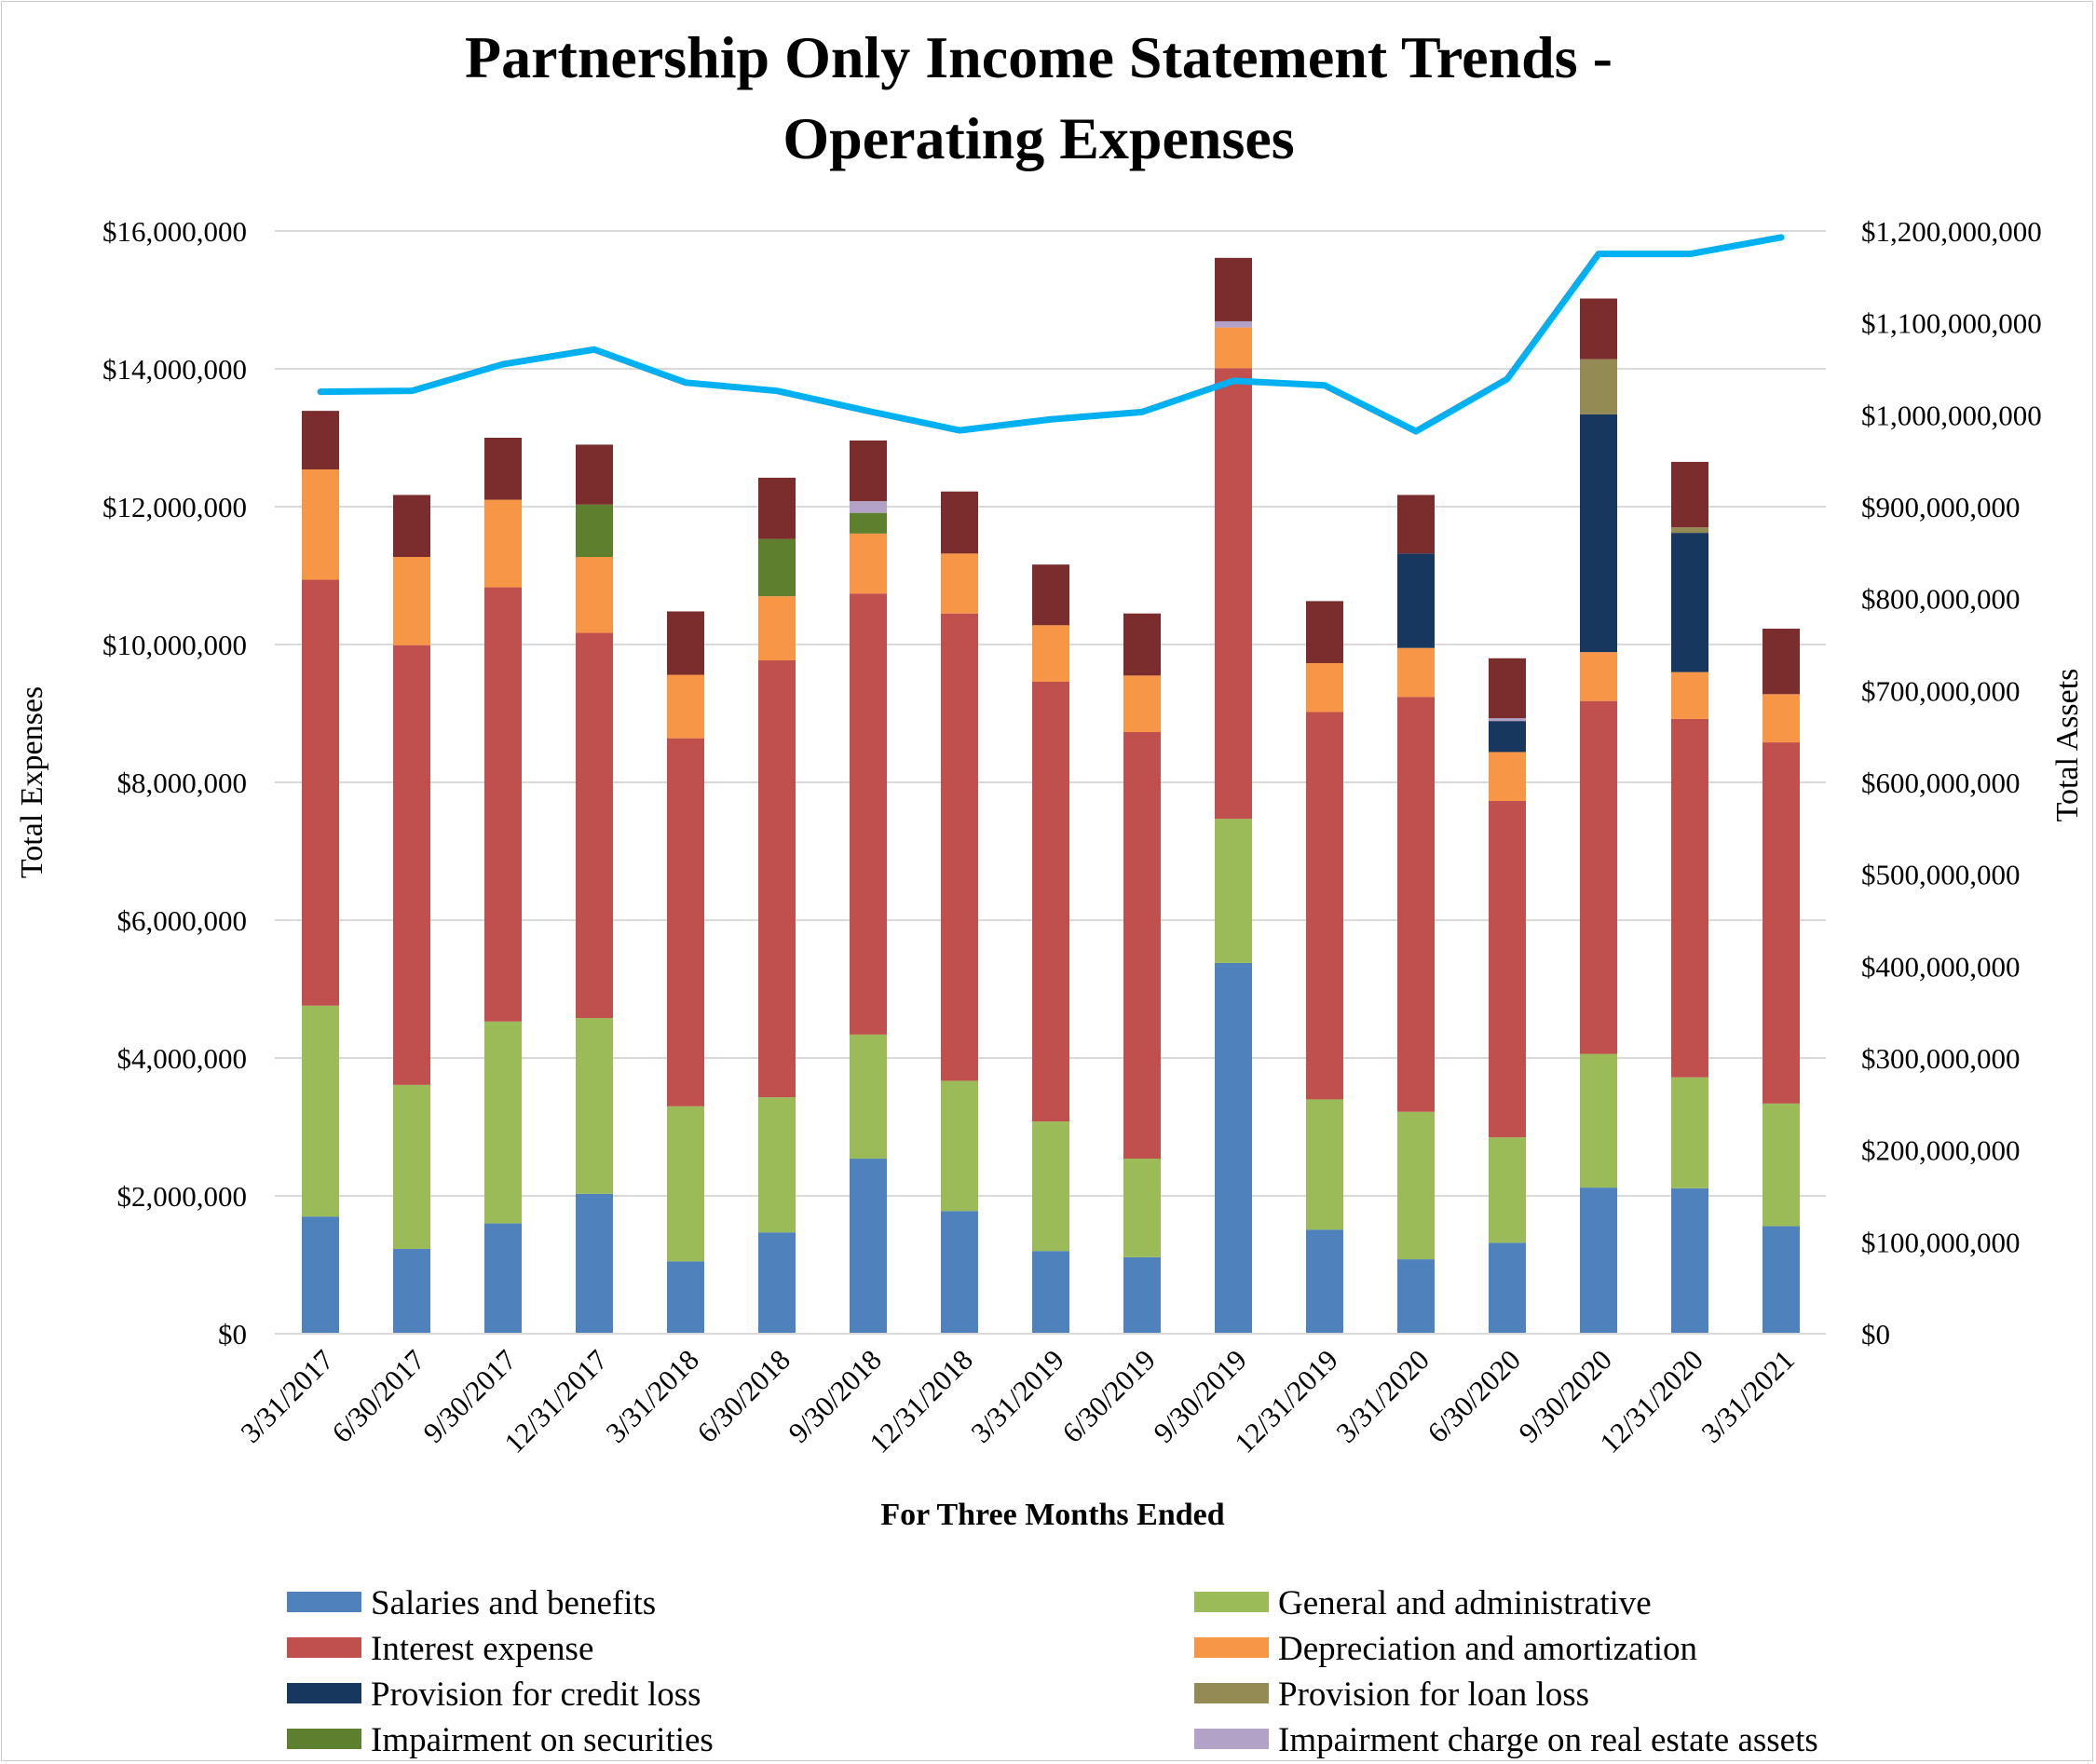 This screenshot has height=1764, width=2096. What do you see at coordinates (652, 1396) in the screenshot?
I see `x-tick-label: 3/31/2018` at bounding box center [652, 1396].